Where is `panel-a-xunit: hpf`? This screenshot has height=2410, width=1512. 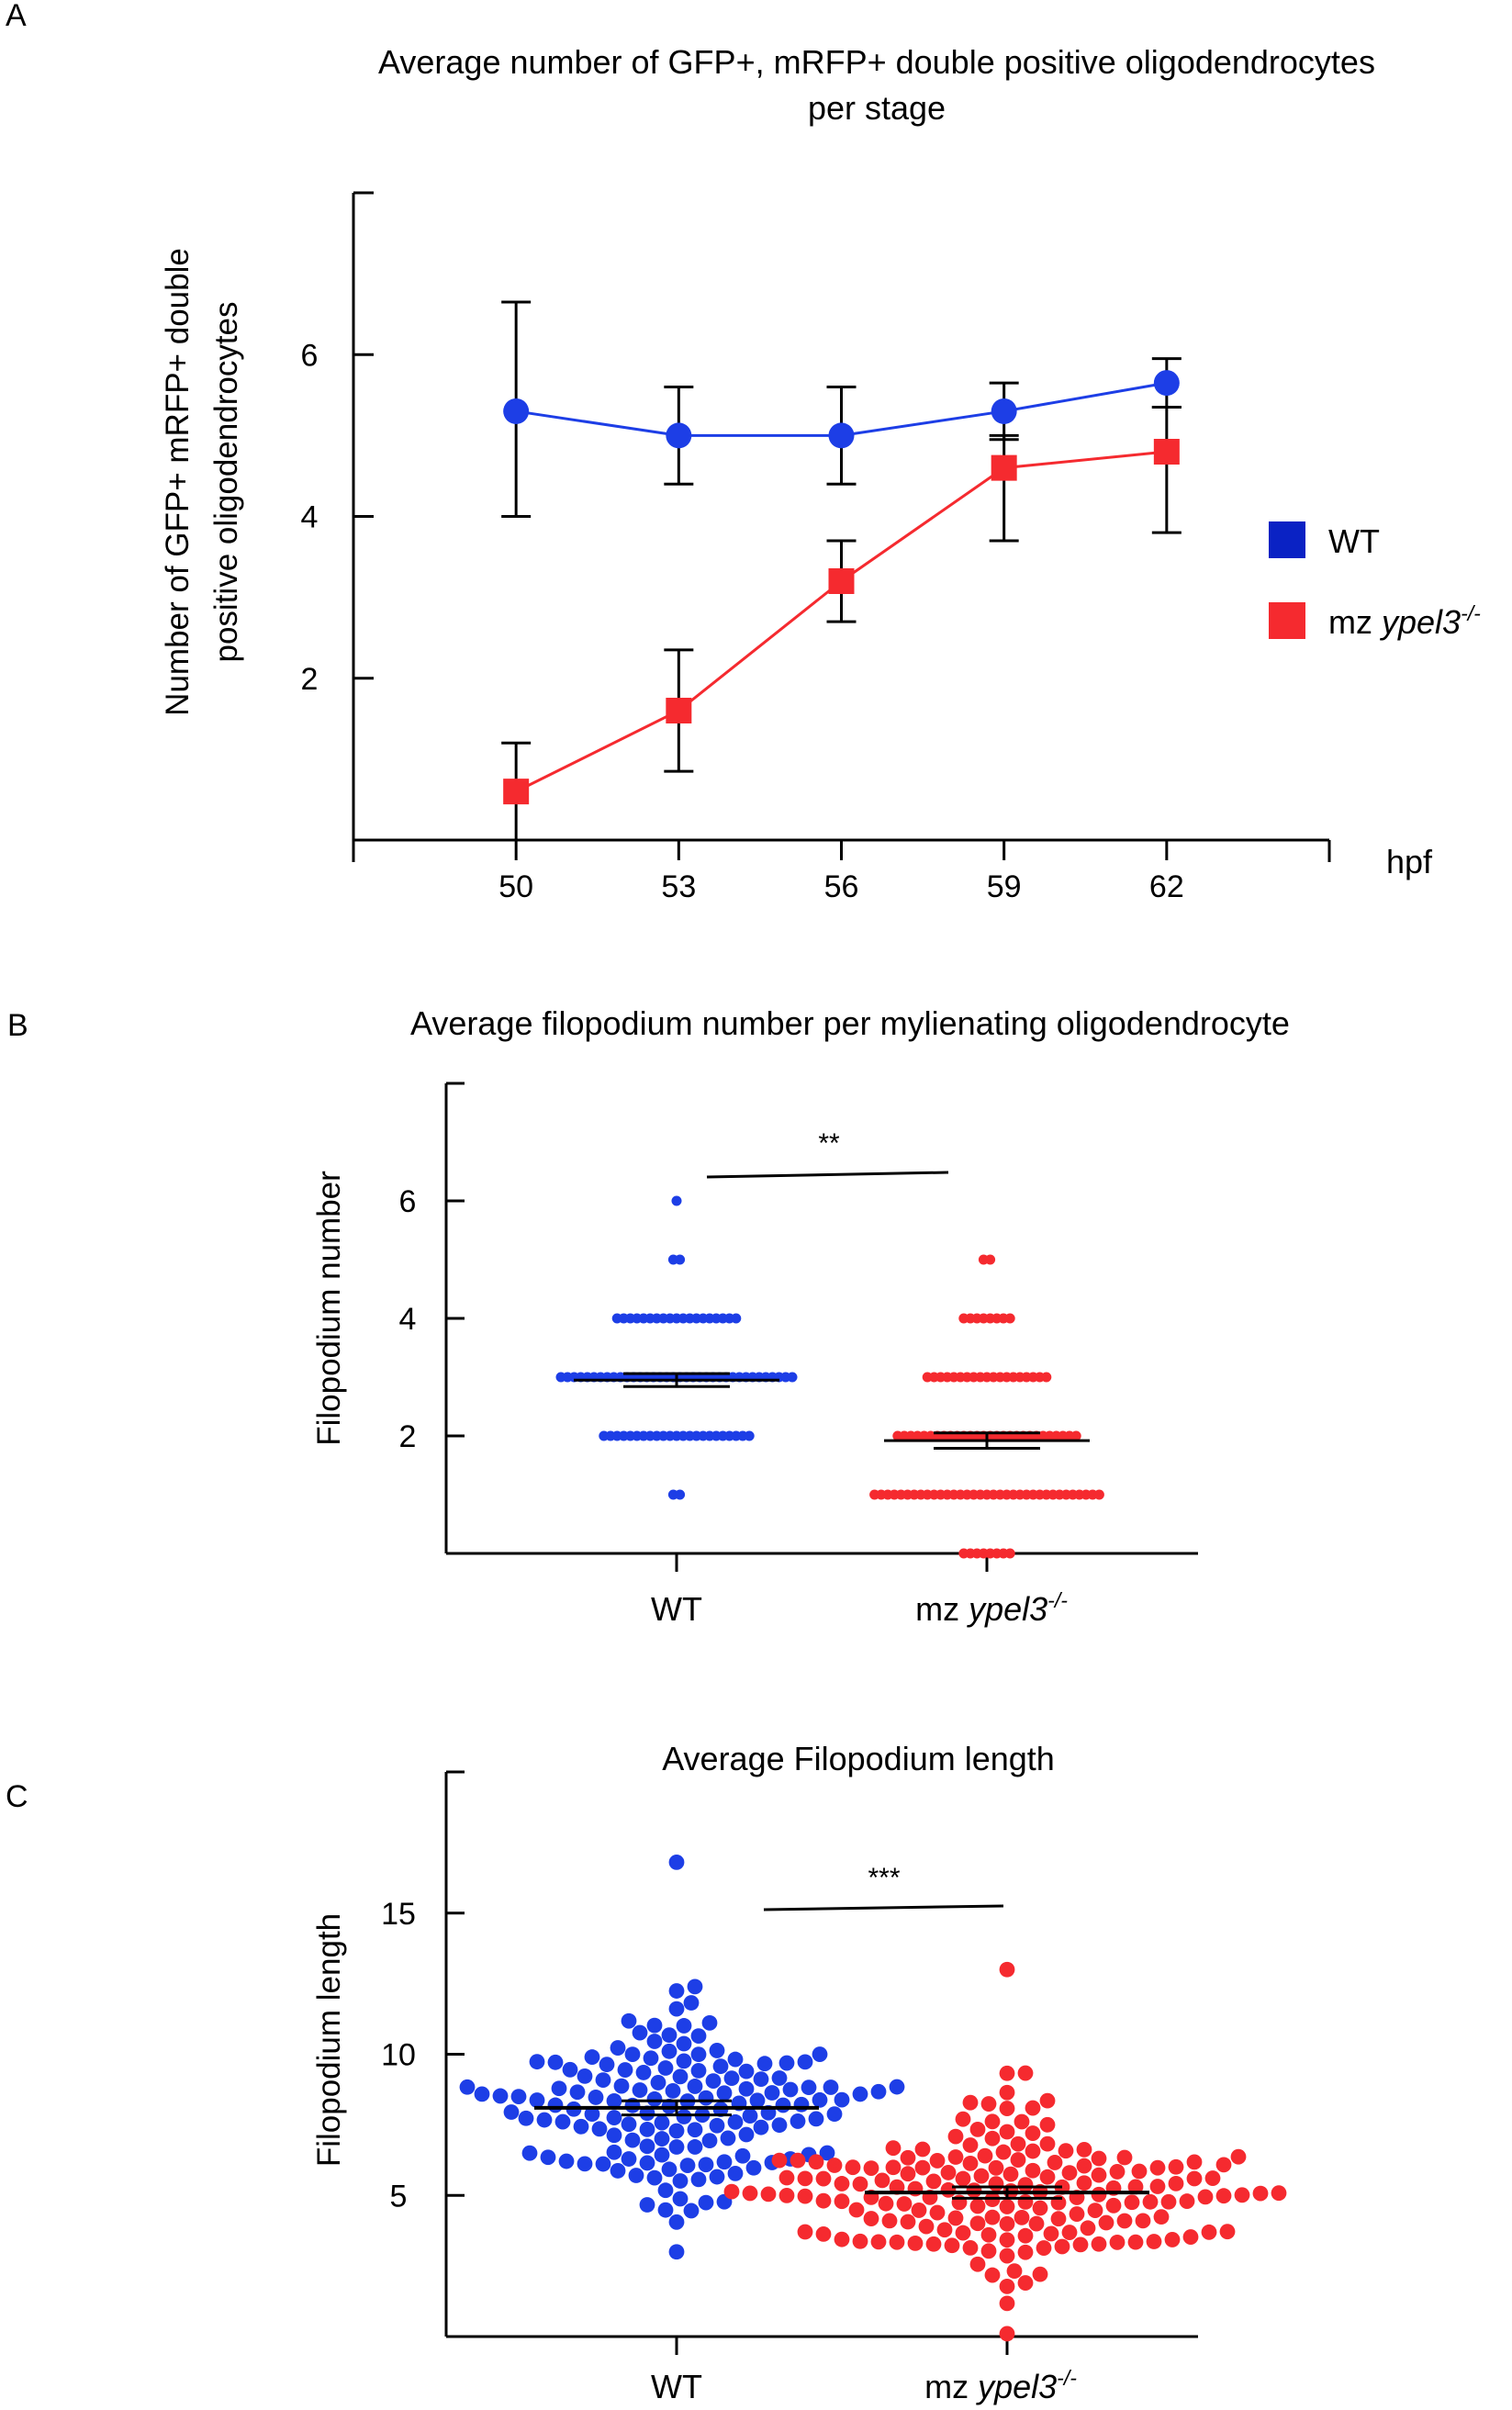 panel-a-xunit: hpf is located at coordinates (1409, 861).